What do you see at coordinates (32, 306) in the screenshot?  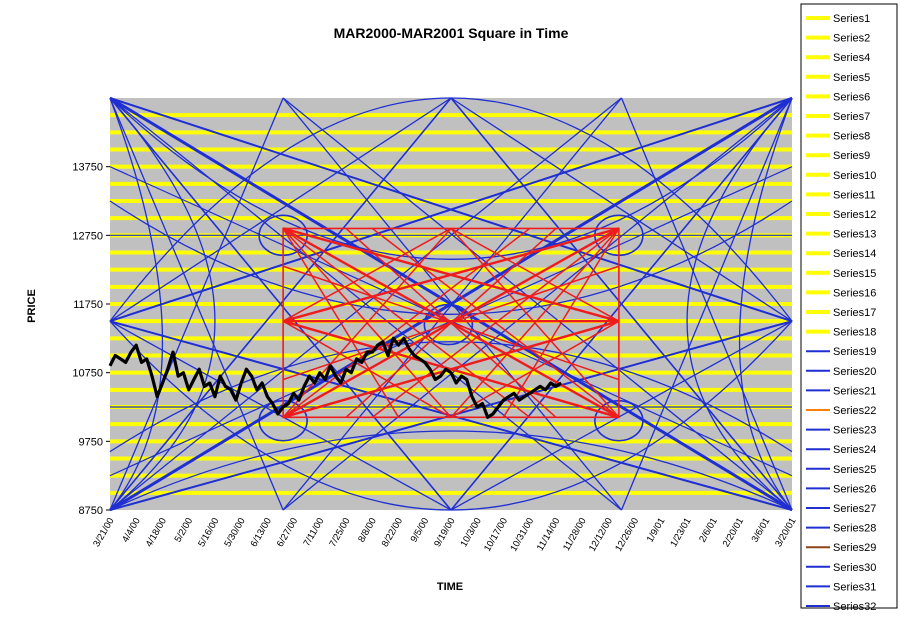 I see `y-axis-title: PRICE` at bounding box center [32, 306].